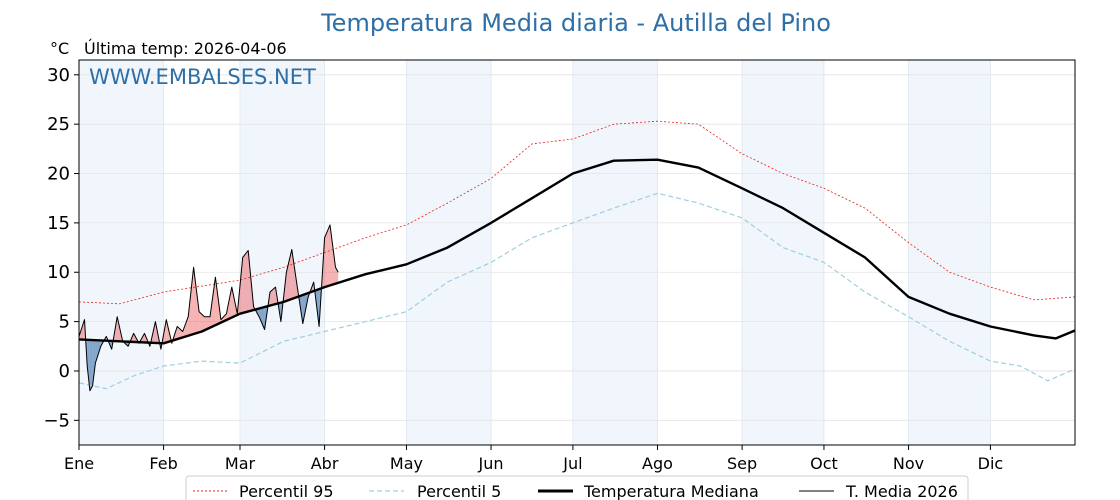  What do you see at coordinates (58, 272) in the screenshot?
I see `y-tick-label-10: 10` at bounding box center [58, 272].